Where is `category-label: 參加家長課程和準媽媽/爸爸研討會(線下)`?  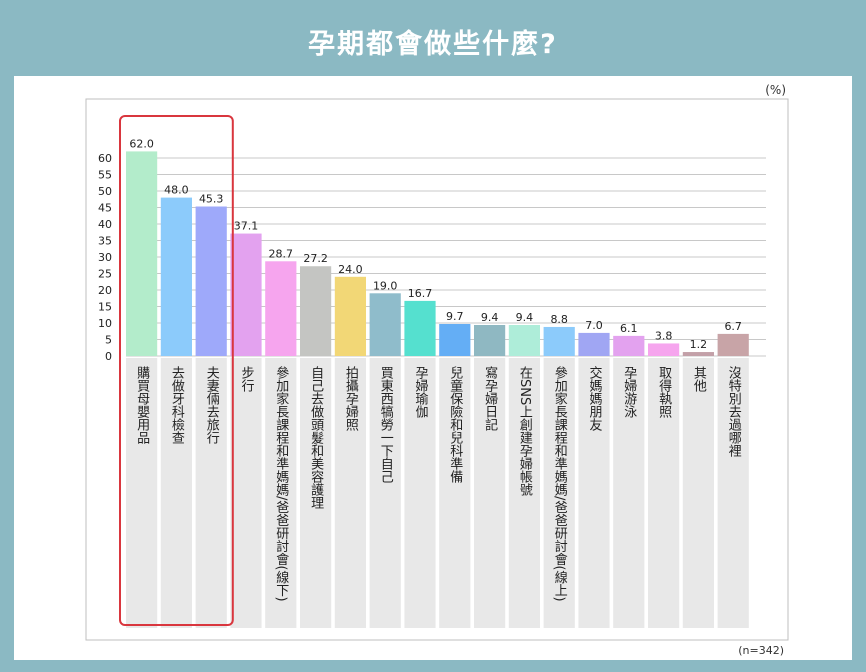 category-label: 參加家長課程和準媽媽/爸爸研討會(線下) is located at coordinates (281, 484).